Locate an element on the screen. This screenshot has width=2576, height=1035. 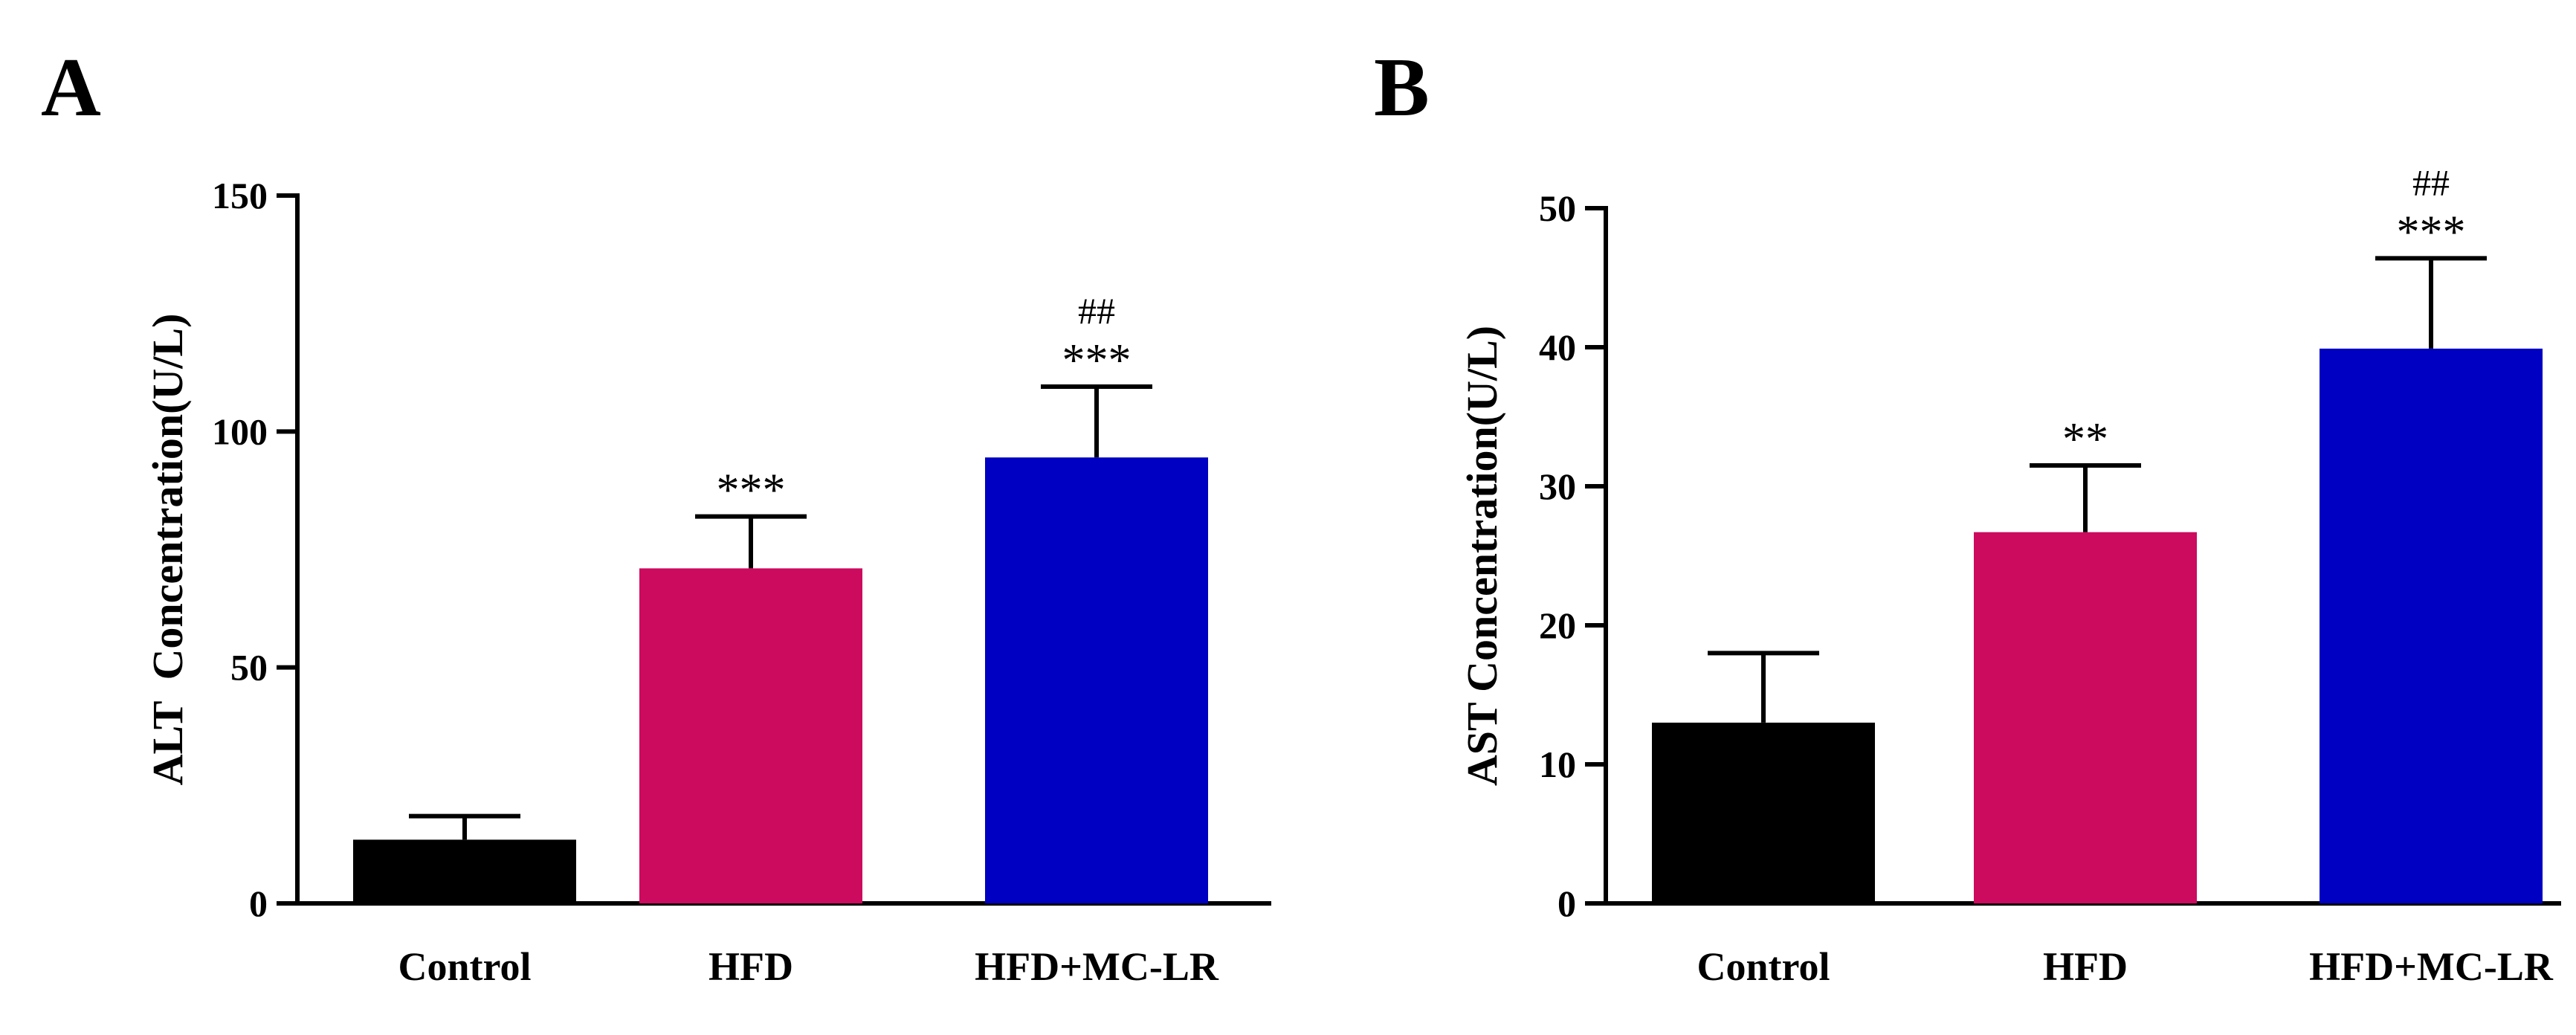
panel-label: A is located at coordinates (71, 88).